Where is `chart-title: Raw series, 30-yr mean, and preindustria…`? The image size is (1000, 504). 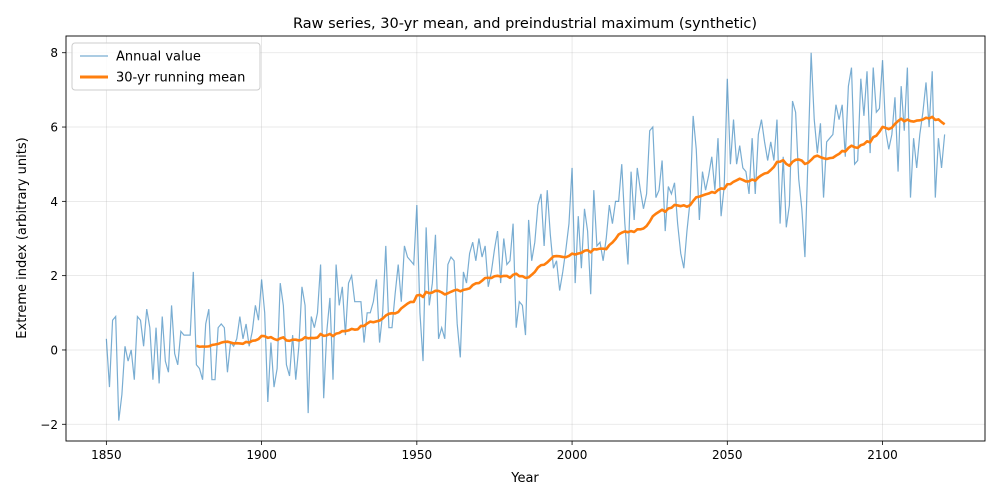 chart-title: Raw series, 30-yr mean, and preindustria… is located at coordinates (525, 24).